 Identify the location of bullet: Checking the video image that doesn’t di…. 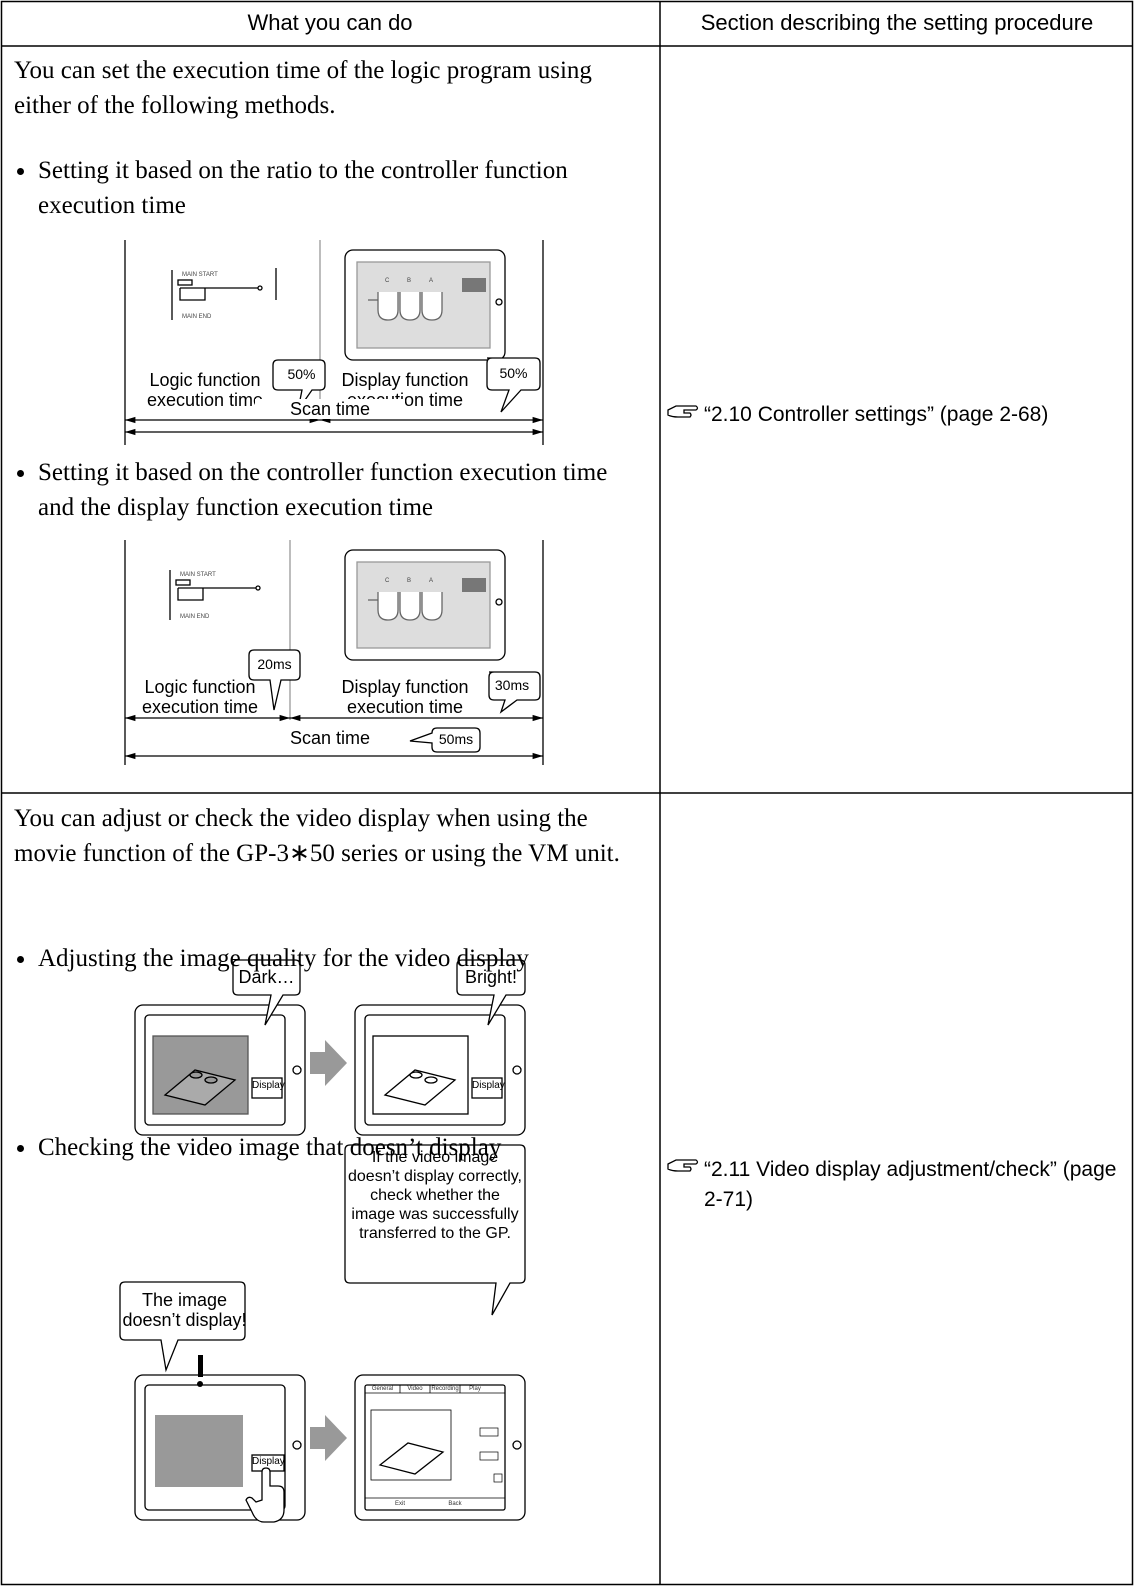
(329, 1147).